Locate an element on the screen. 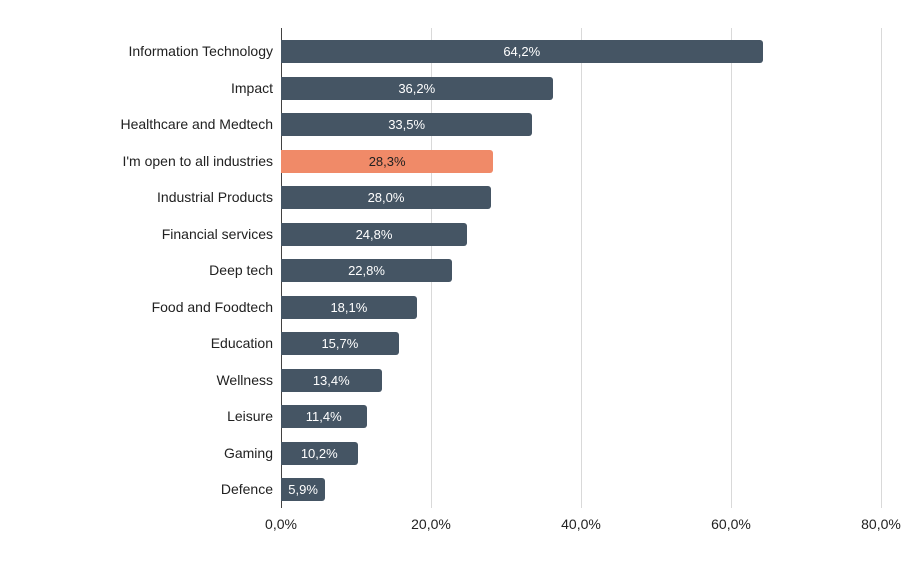  x-axis-tick-label: 40,0% is located at coordinates (581, 524).